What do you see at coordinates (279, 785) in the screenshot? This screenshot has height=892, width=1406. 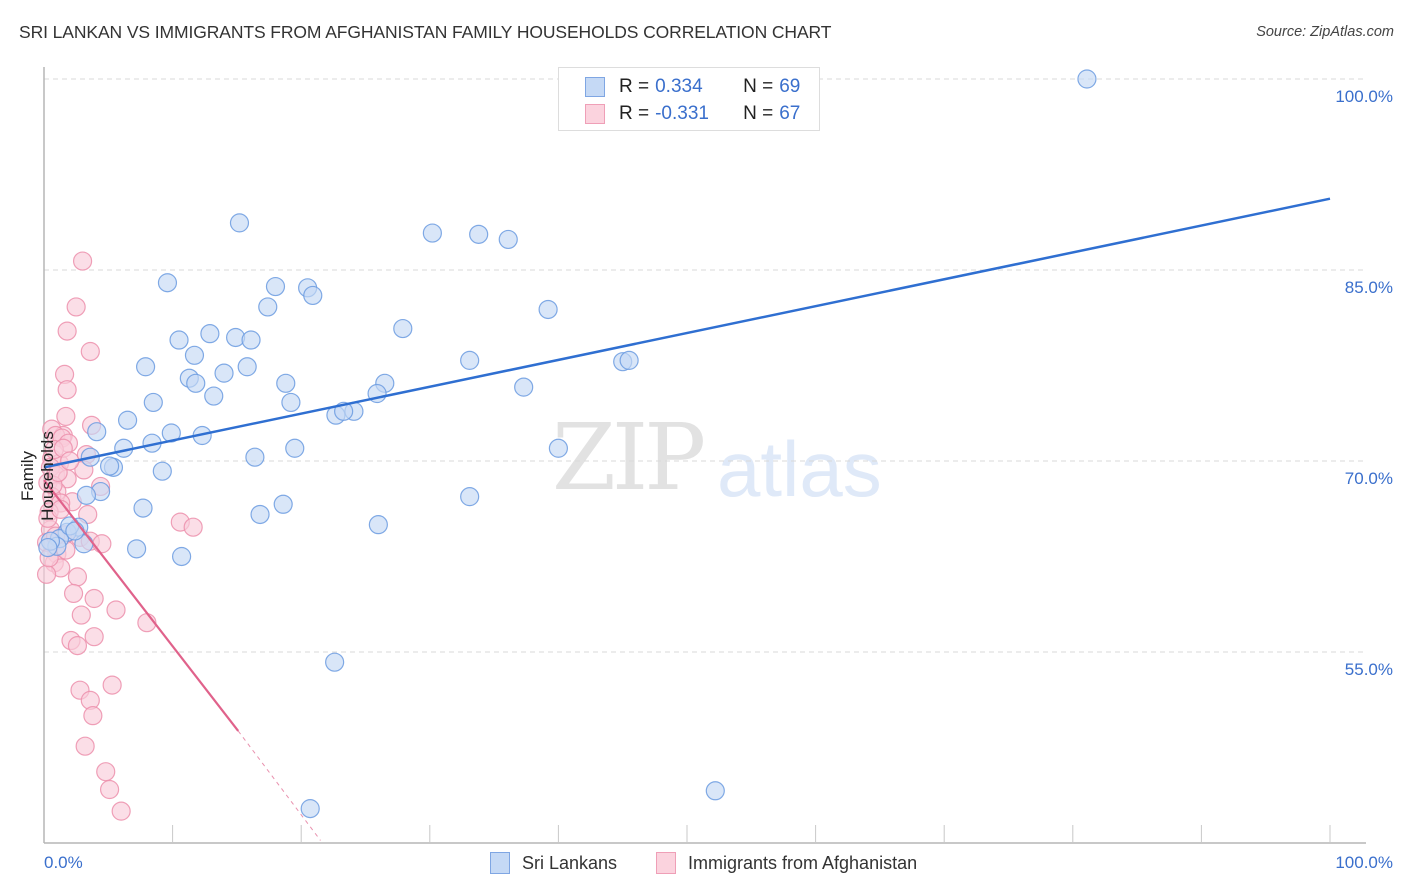 I see `trendline-afghanistan-extension` at bounding box center [279, 785].